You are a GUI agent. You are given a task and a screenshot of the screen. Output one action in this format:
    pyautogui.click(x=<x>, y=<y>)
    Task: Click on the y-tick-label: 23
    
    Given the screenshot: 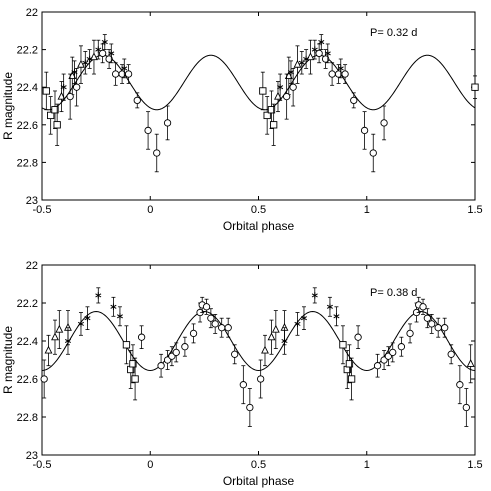 What is the action you would take?
    pyautogui.click(x=32, y=201)
    